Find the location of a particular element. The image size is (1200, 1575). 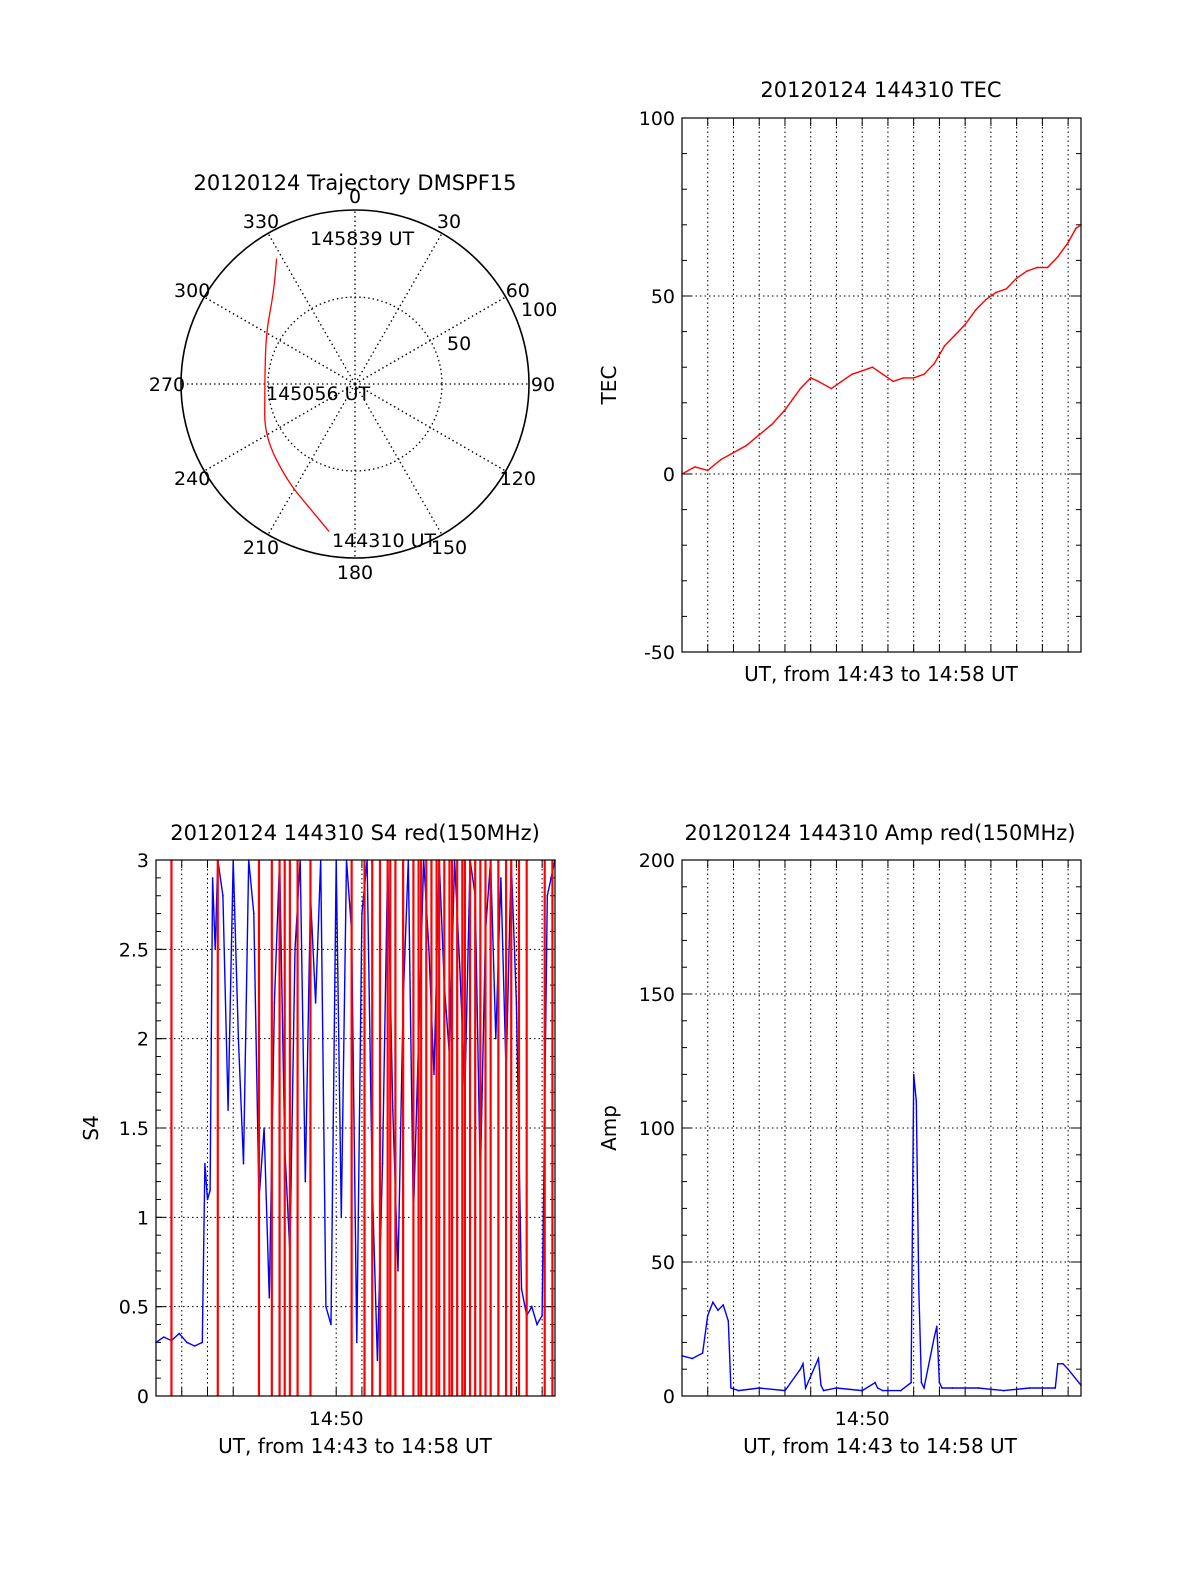

polar-radial-labels: 50 100 is located at coordinates (502, 327).